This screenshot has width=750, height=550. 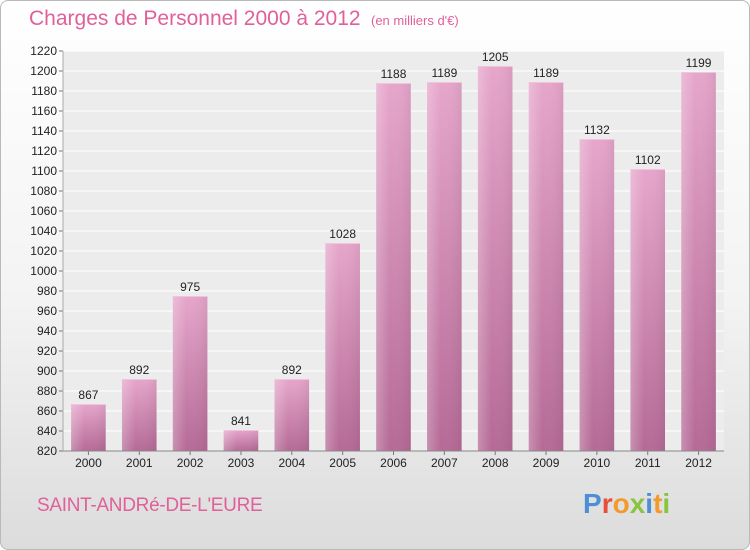 What do you see at coordinates (393, 463) in the screenshot?
I see `x-tick-label-2006: 2006` at bounding box center [393, 463].